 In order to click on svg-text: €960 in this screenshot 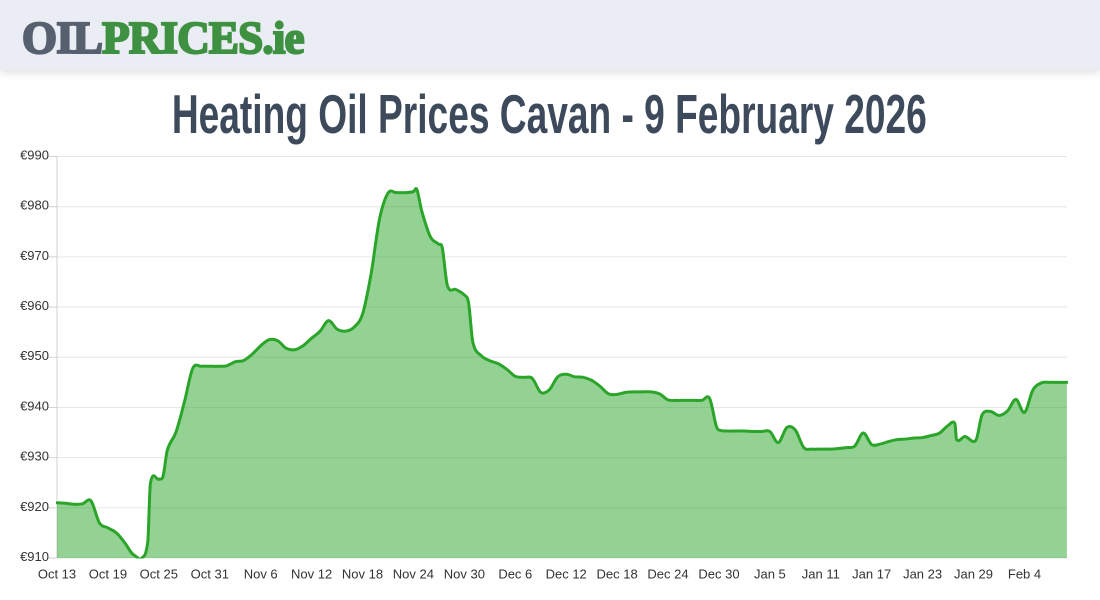, I will do `click(34, 305)`.